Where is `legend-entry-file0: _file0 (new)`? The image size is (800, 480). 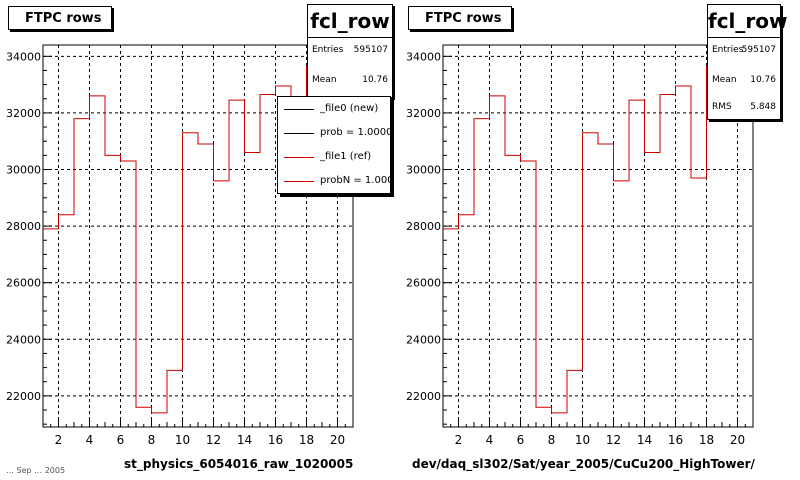
legend-entry-file0: _file0 (new) is located at coordinates (334, 109).